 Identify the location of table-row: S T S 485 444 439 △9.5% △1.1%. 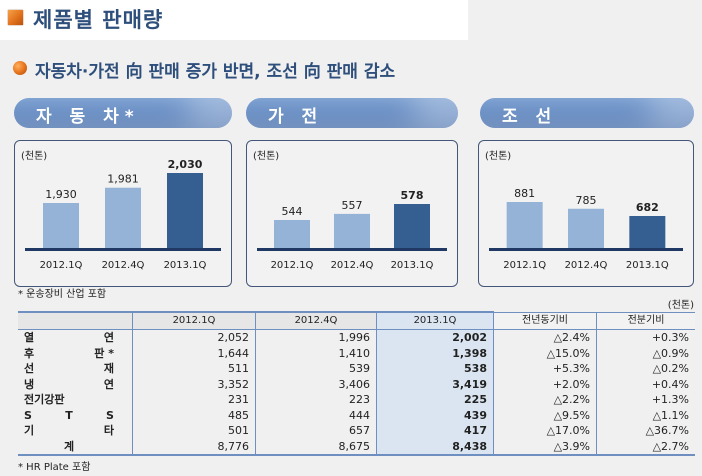
(356, 415).